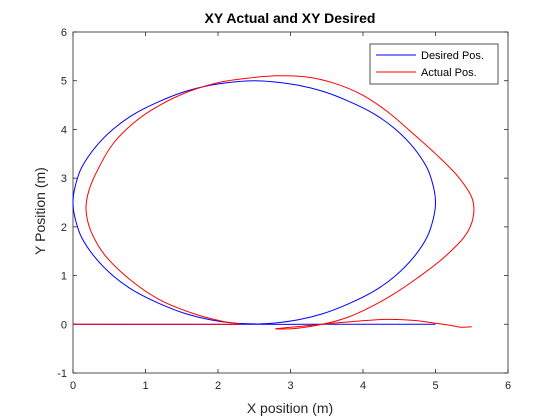  I want to click on x-tick-label: 0, so click(73, 386).